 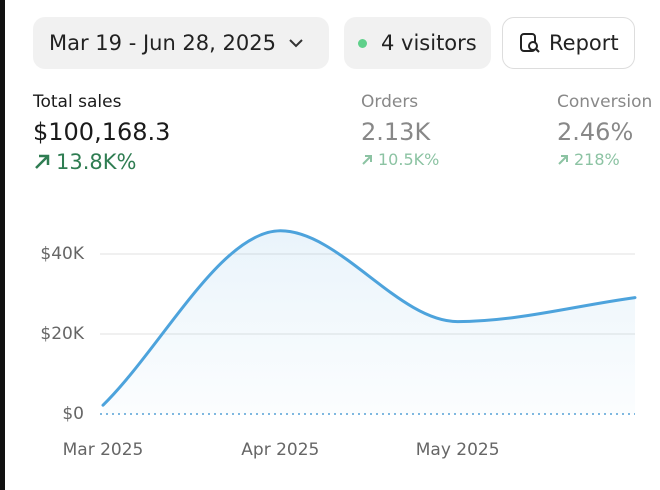 What do you see at coordinates (362, 43) in the screenshot?
I see `status-dot` at bounding box center [362, 43].